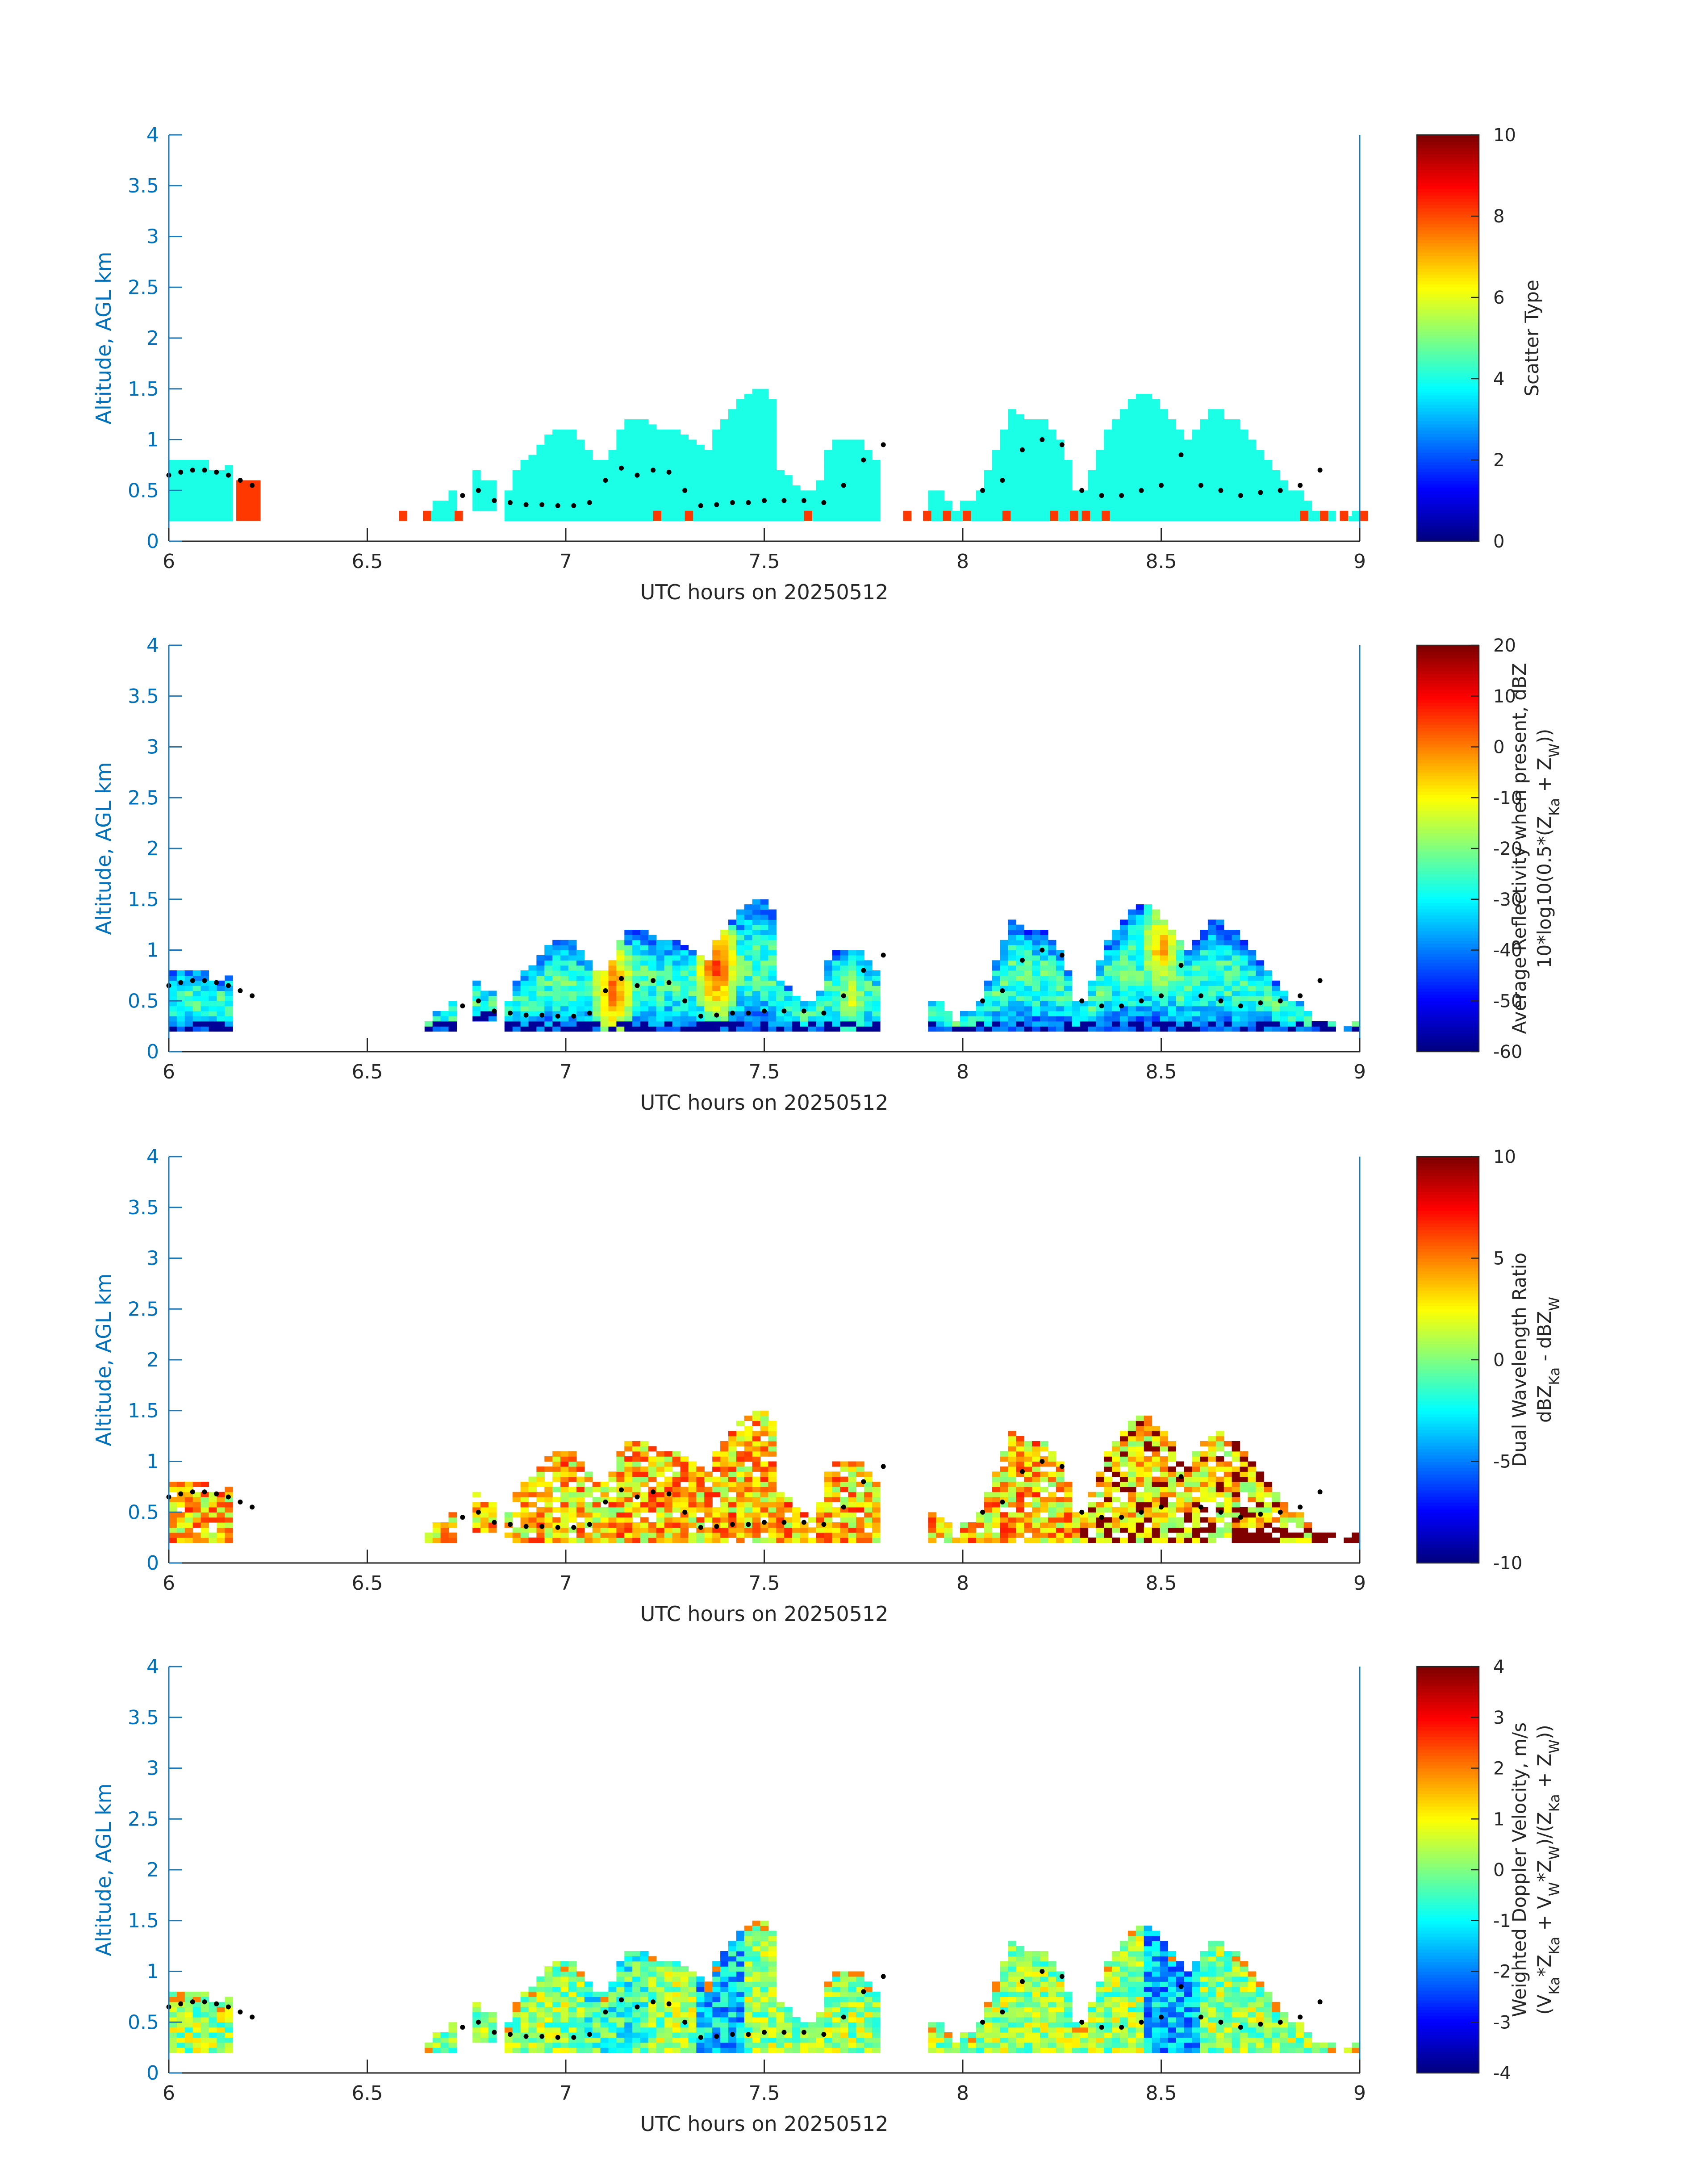  What do you see at coordinates (216, 982) in the screenshot?
I see `cloud-base-dot` at bounding box center [216, 982].